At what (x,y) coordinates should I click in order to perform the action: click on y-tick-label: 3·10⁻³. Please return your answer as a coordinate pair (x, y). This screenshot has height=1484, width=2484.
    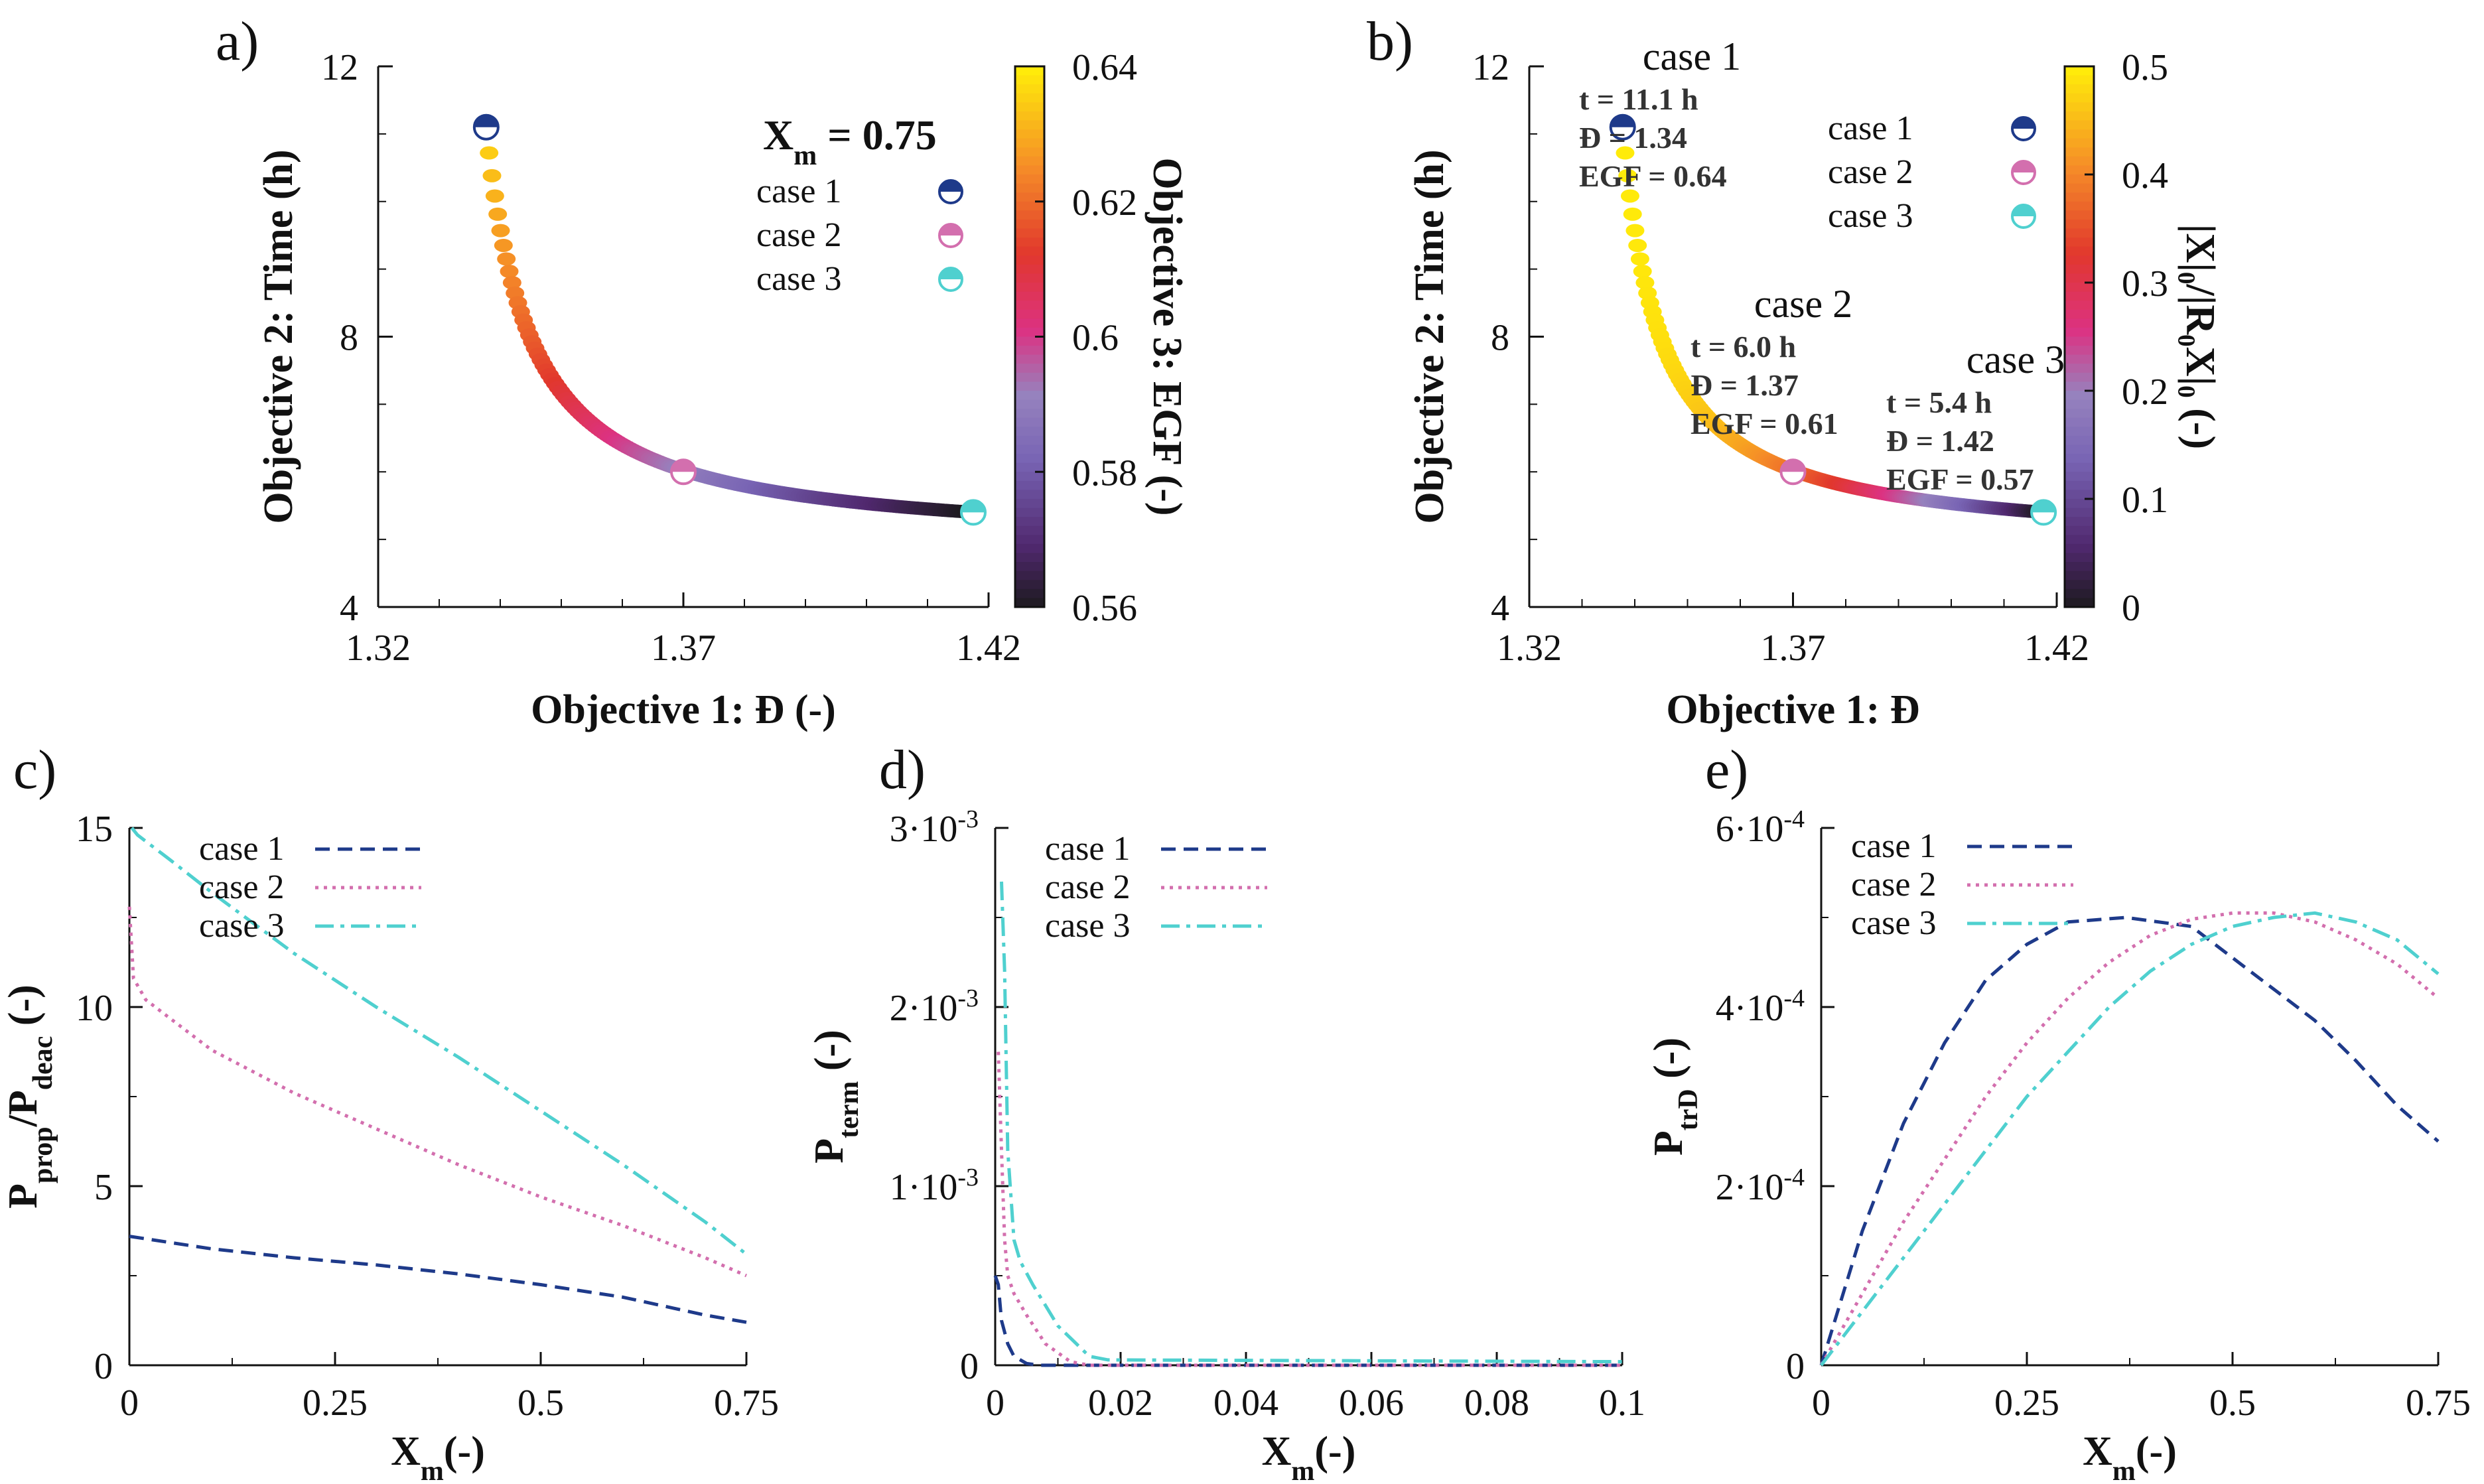
    Looking at the image, I should click on (934, 827).